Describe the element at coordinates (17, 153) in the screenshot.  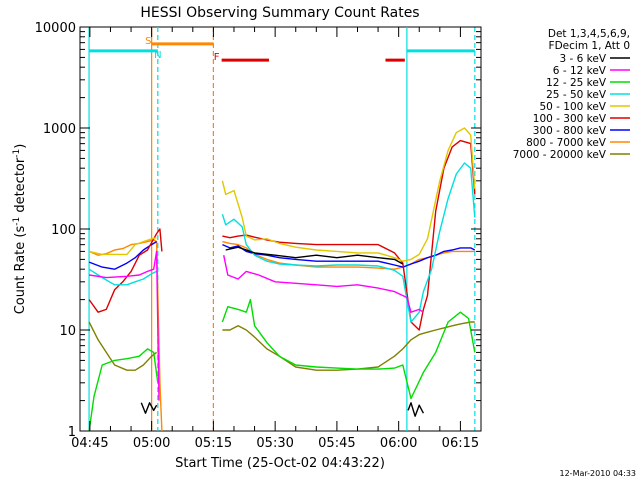
I see `y-axis-label-sup2: -1` at that location.